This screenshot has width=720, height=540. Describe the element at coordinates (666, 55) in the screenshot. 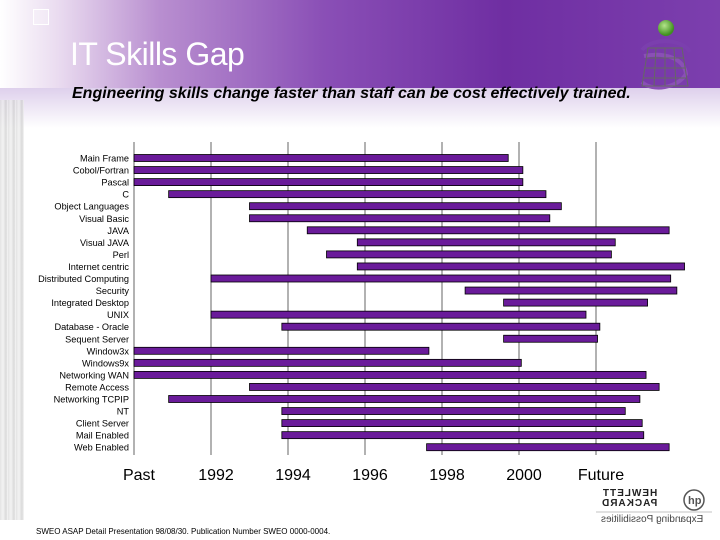

I see `globe-logo-icon` at that location.